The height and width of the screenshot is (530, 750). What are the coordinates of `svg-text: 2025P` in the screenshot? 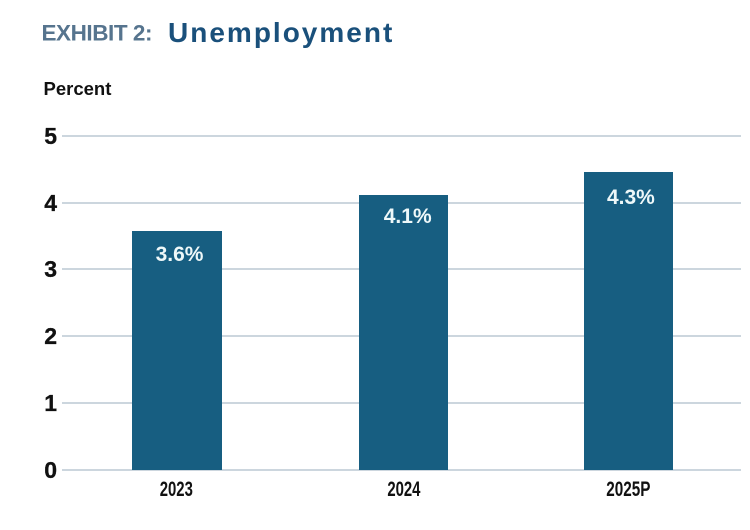 It's located at (628, 489).